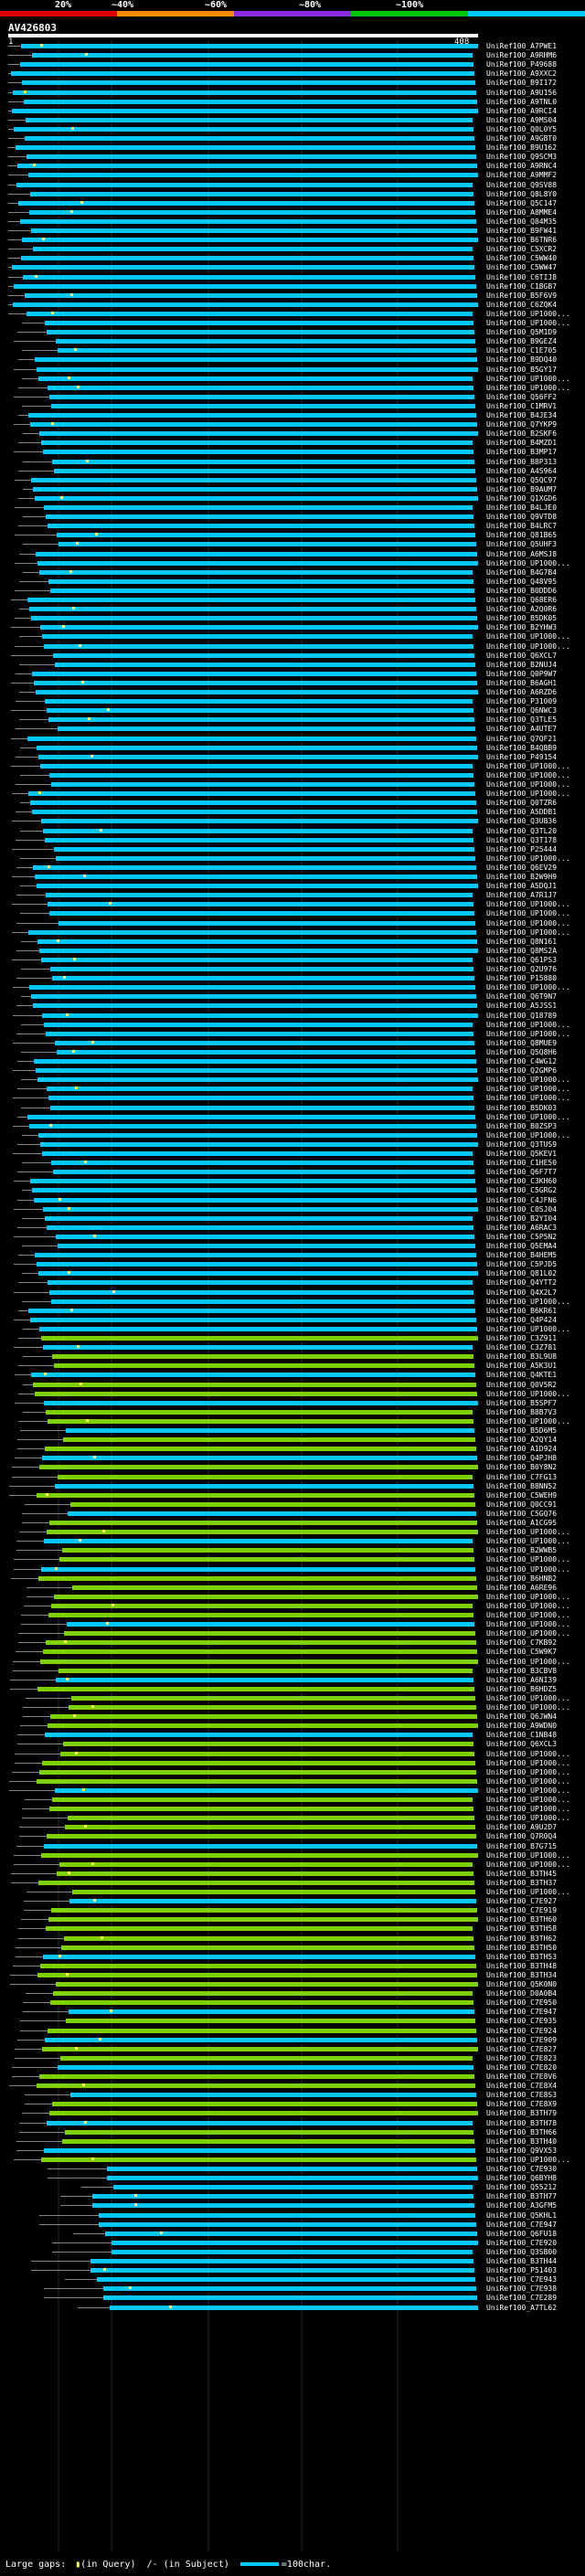 This screenshot has width=585, height=2576. What do you see at coordinates (293, 2298) in the screenshot?
I see `hit-row: UniRef100_C7E289` at bounding box center [293, 2298].